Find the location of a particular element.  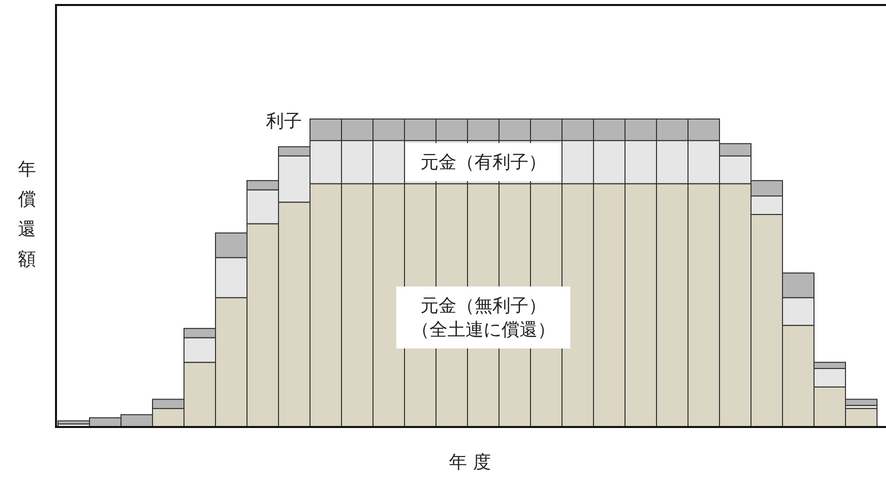

series-label: 元金（無利子）（全土連に償還） is located at coordinates (483, 318).